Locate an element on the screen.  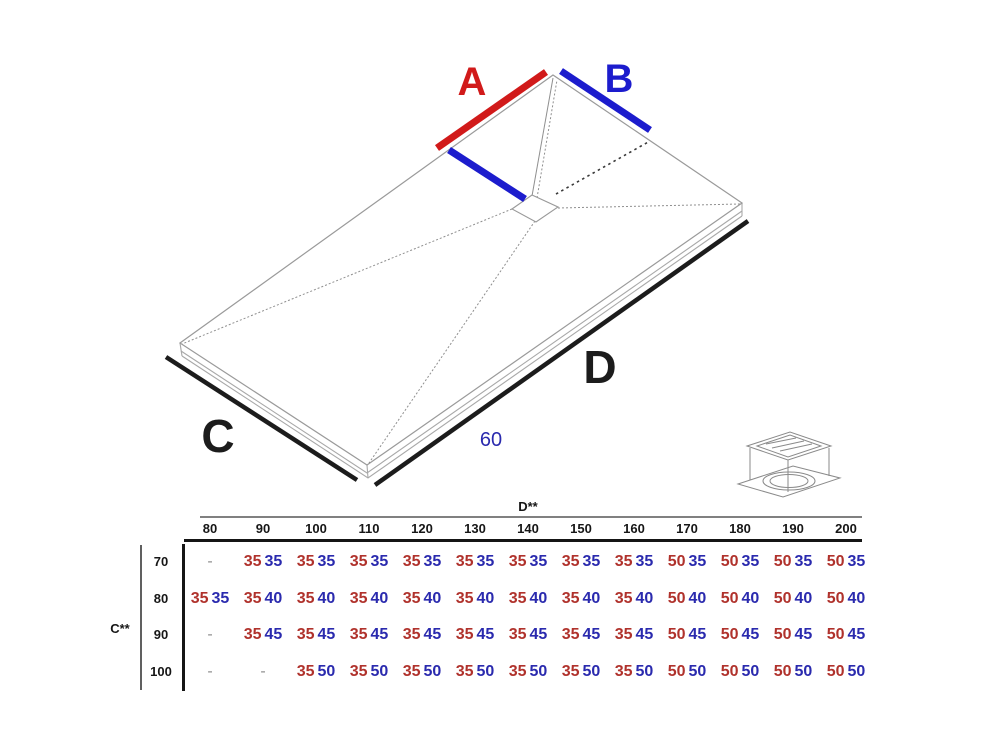
measure-line-d is located at coordinates (561, 353).